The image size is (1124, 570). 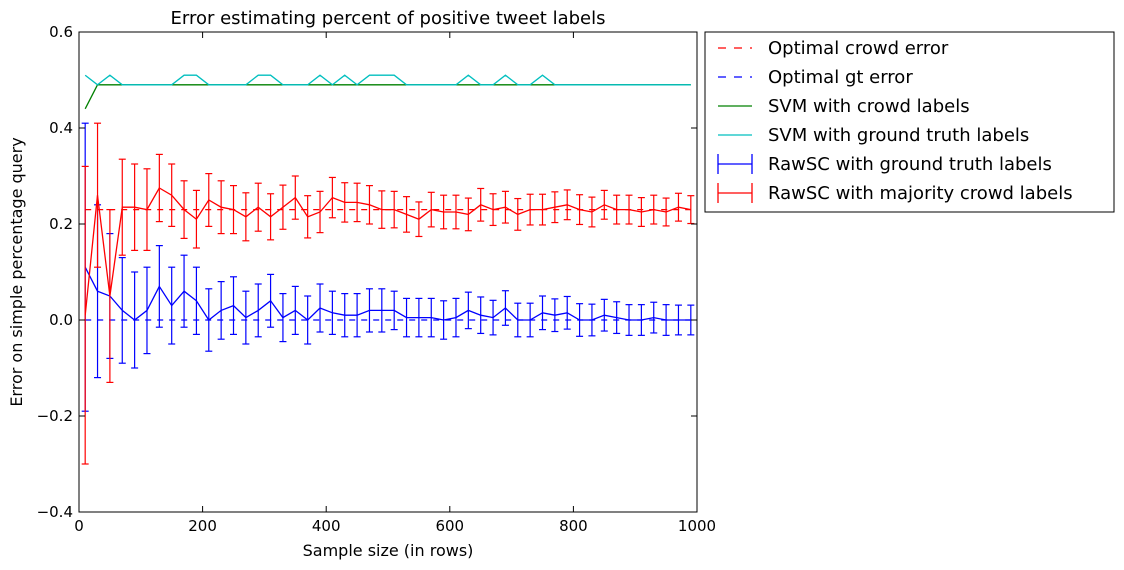 What do you see at coordinates (55, 416) in the screenshot?
I see `y-tick-label: −0.2` at bounding box center [55, 416].